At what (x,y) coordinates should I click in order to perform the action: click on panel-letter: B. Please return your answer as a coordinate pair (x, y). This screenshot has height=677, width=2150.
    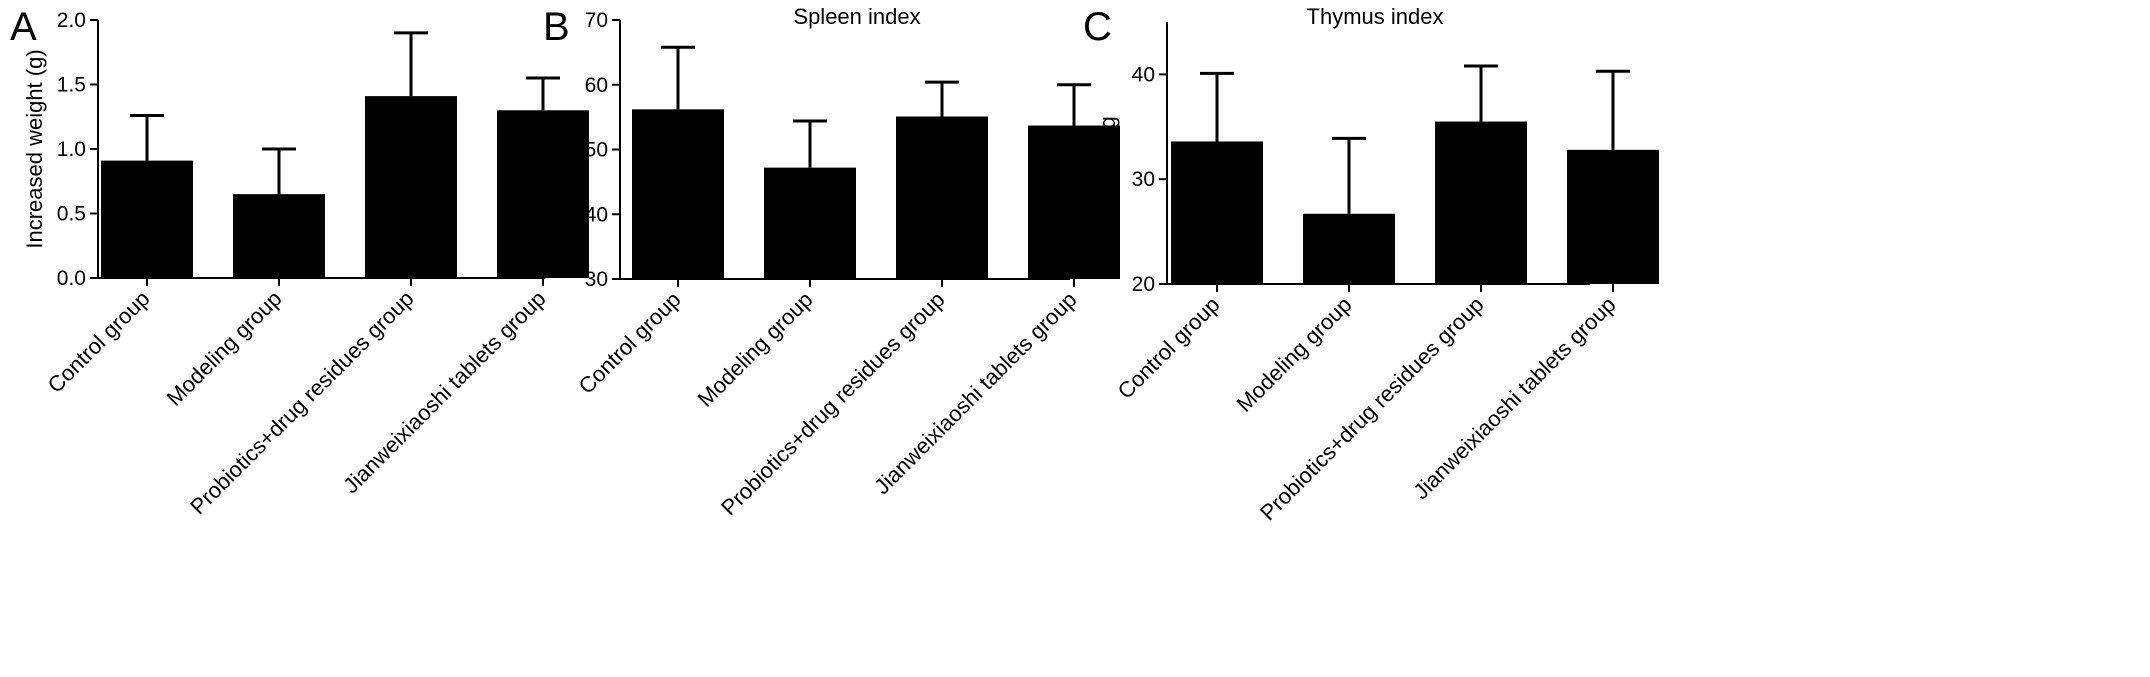
    Looking at the image, I should click on (556, 27).